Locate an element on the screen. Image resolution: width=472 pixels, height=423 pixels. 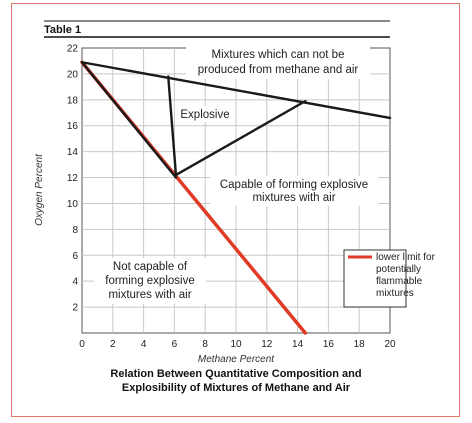
legend-line3: flammable is located at coordinates (399, 281).